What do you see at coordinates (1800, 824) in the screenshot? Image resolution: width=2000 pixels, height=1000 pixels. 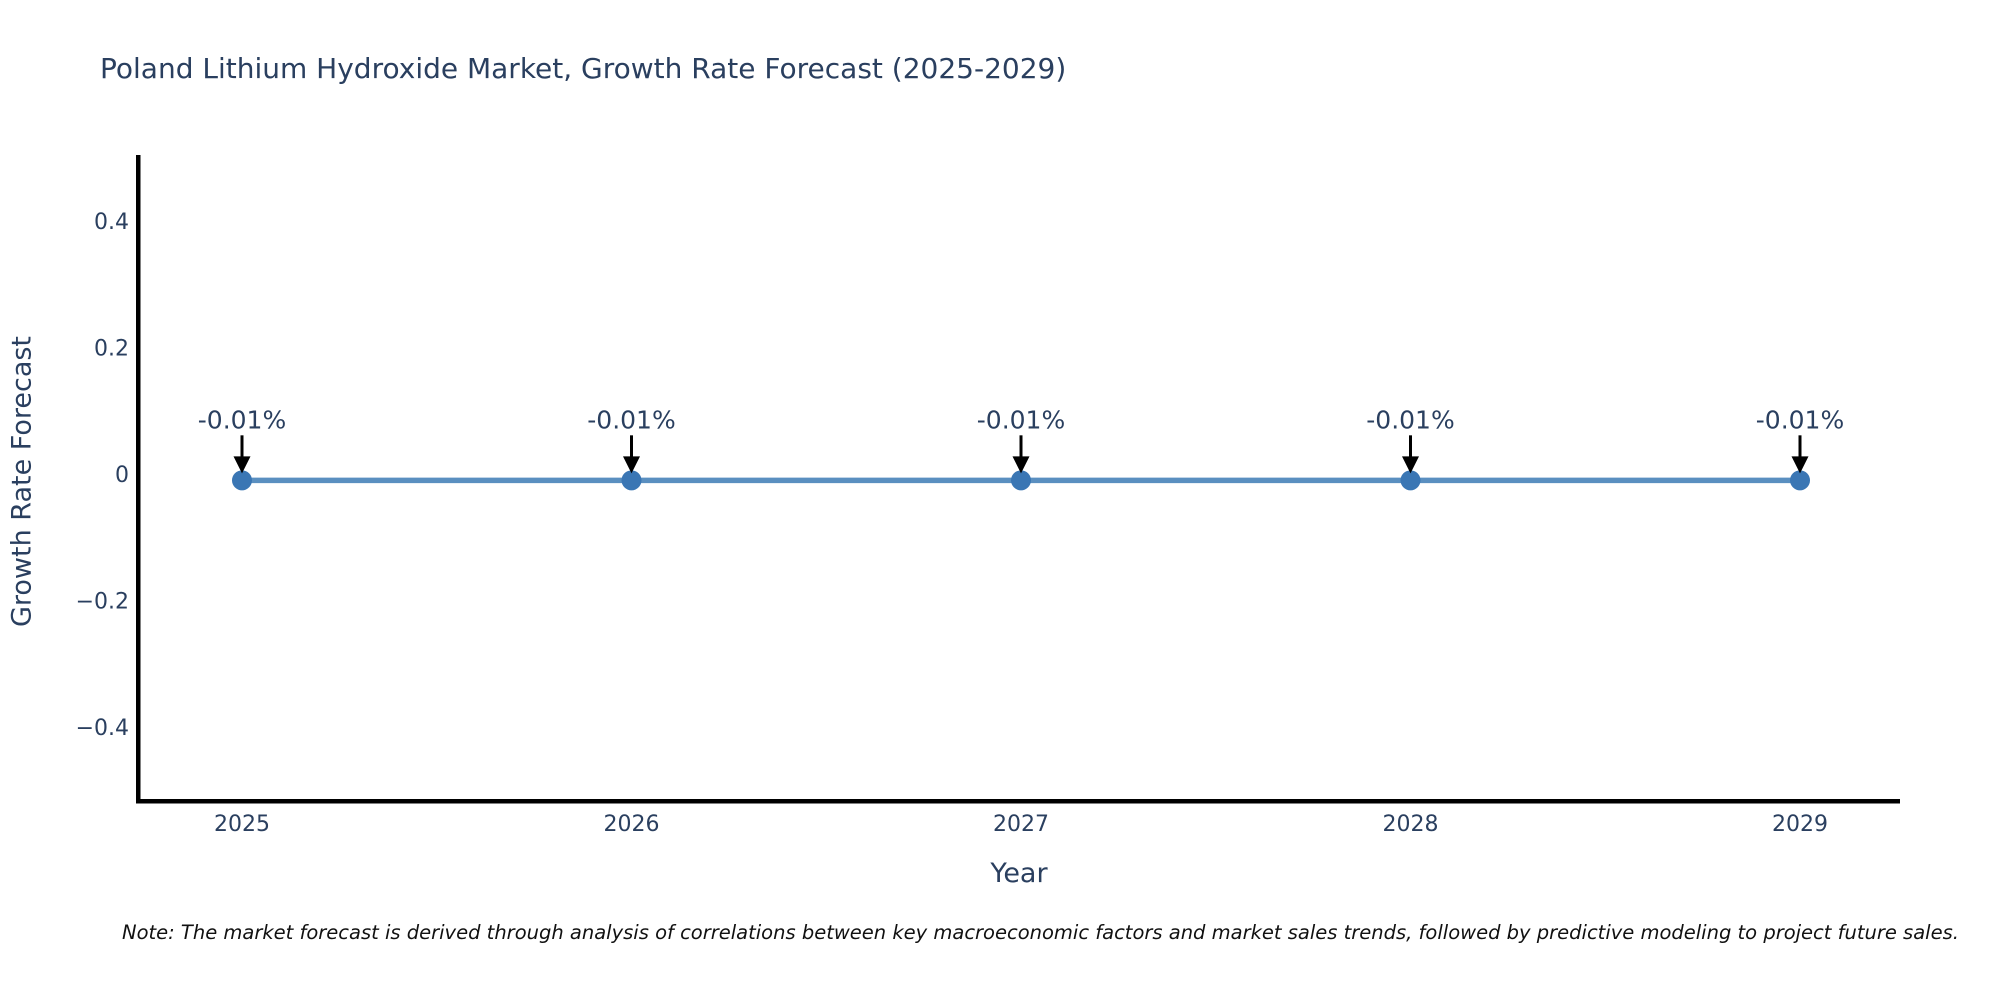 I see `x-tick-label: 2029` at bounding box center [1800, 824].